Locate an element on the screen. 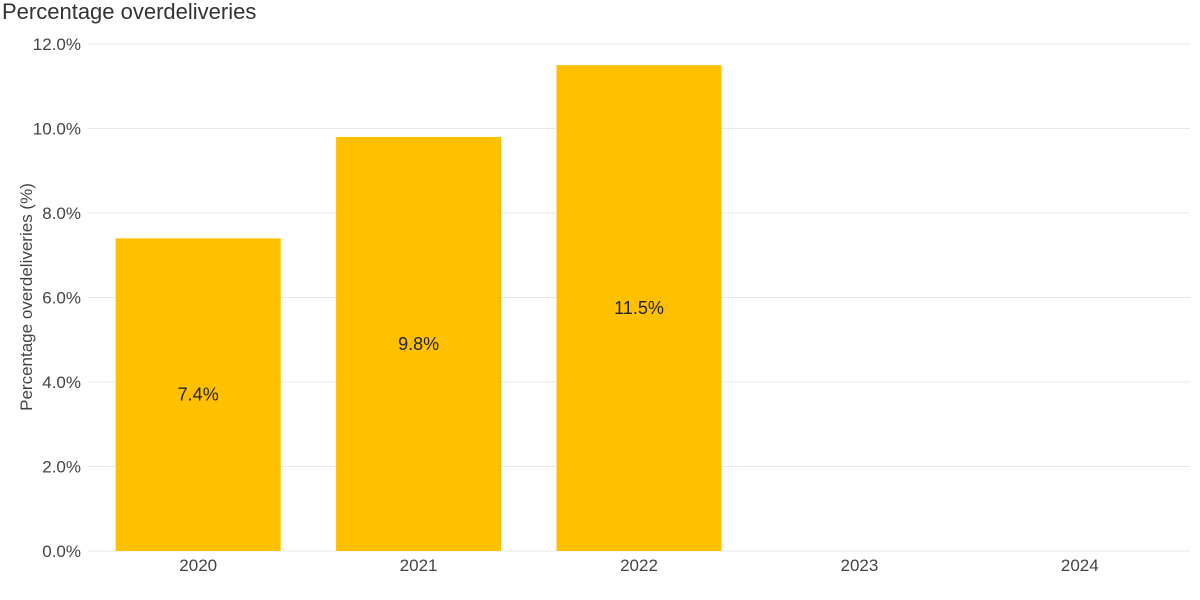 This screenshot has height=600, width=1200. bar-2020 is located at coordinates (198, 394).